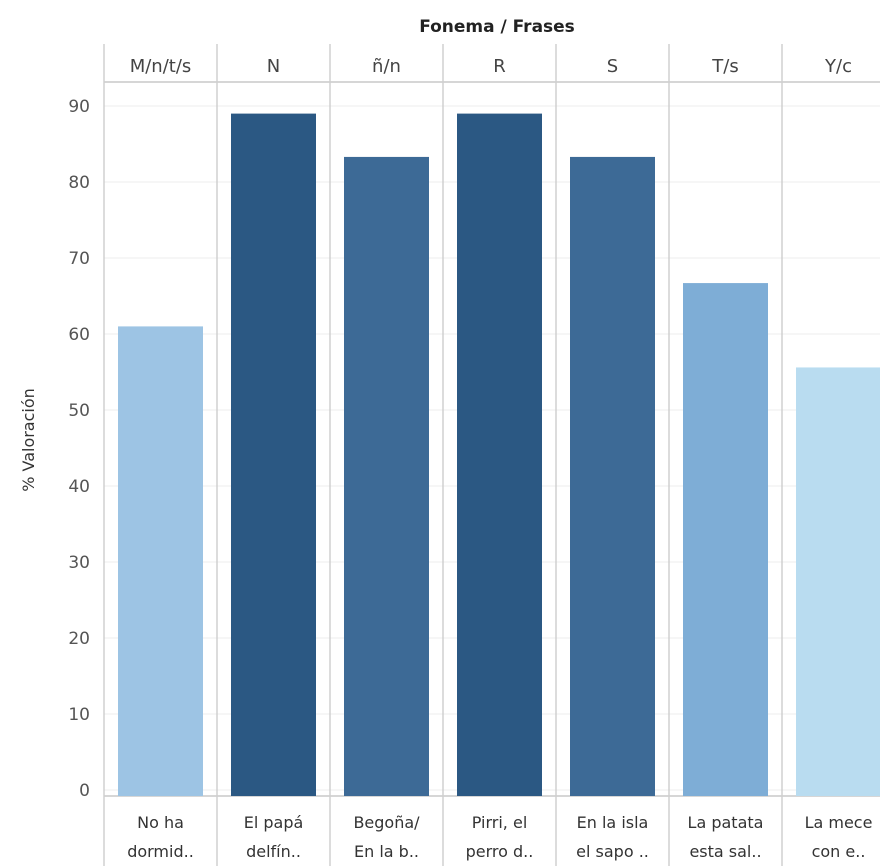 The image size is (880, 866). What do you see at coordinates (79, 107) in the screenshot?
I see `y-tick-label: 90` at bounding box center [79, 107].